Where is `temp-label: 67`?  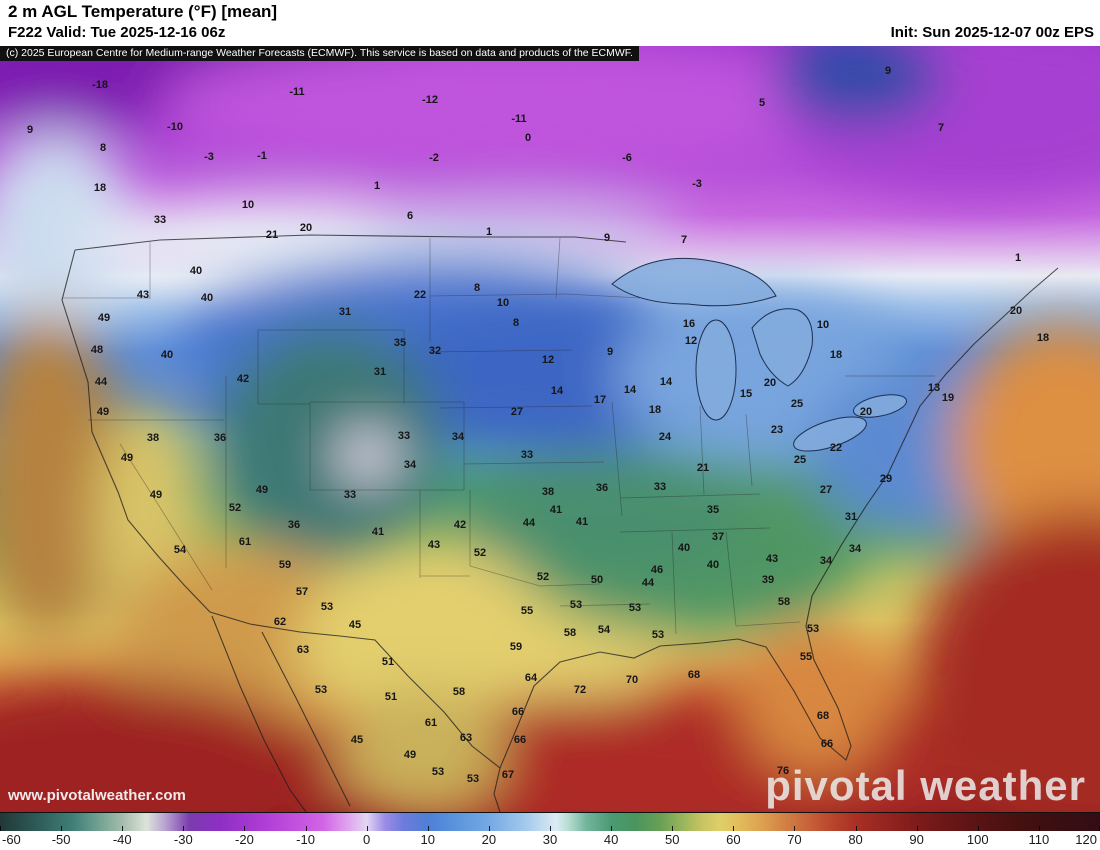 temp-label: 67 is located at coordinates (508, 775).